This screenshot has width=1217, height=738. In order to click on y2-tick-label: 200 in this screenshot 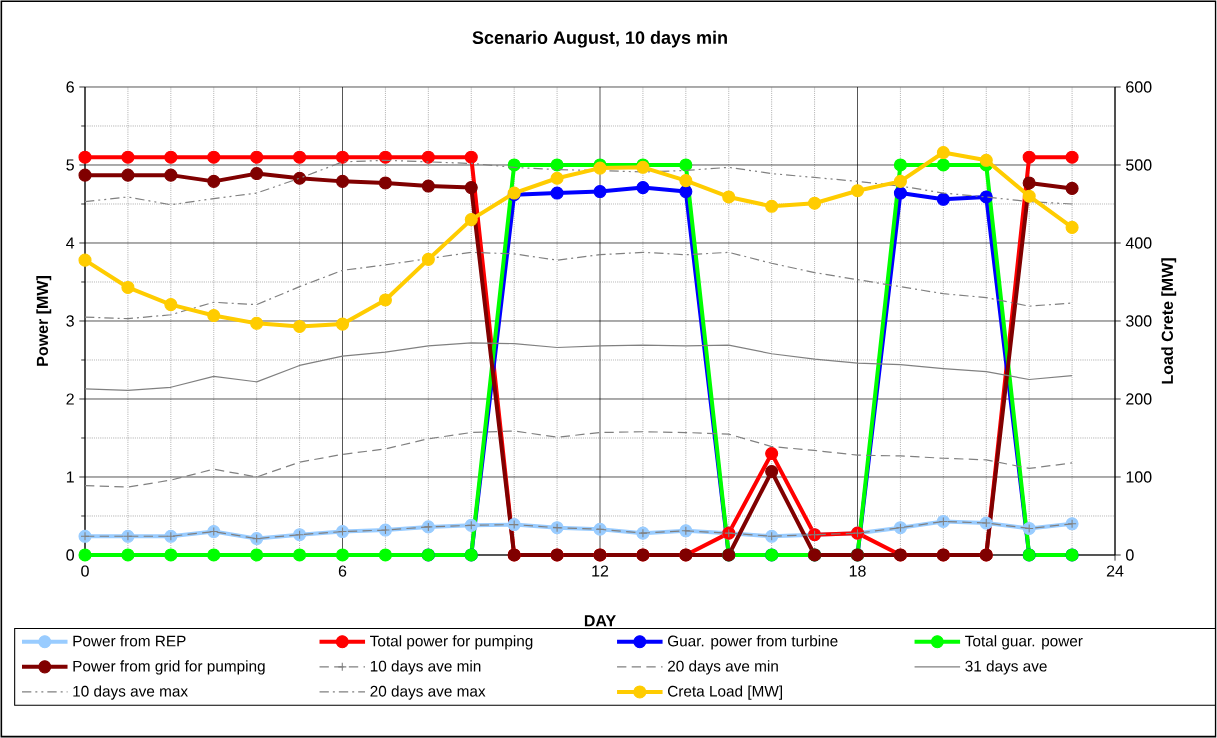, I will do `click(1139, 399)`.